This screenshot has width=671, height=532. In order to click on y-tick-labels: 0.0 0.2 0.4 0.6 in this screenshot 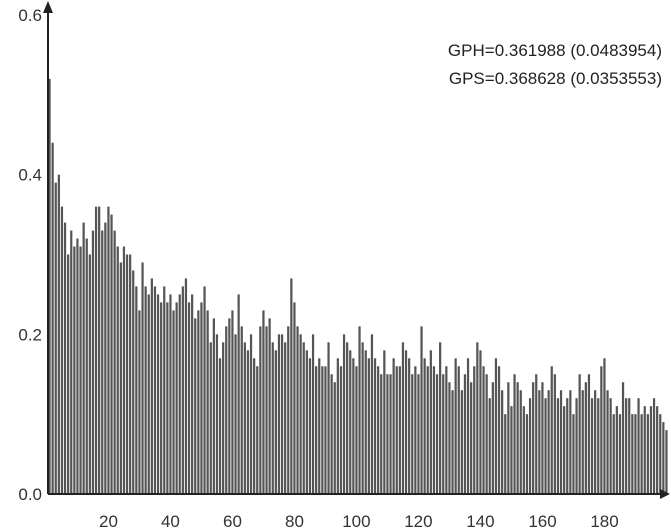, I will do `click(30, 255)`.